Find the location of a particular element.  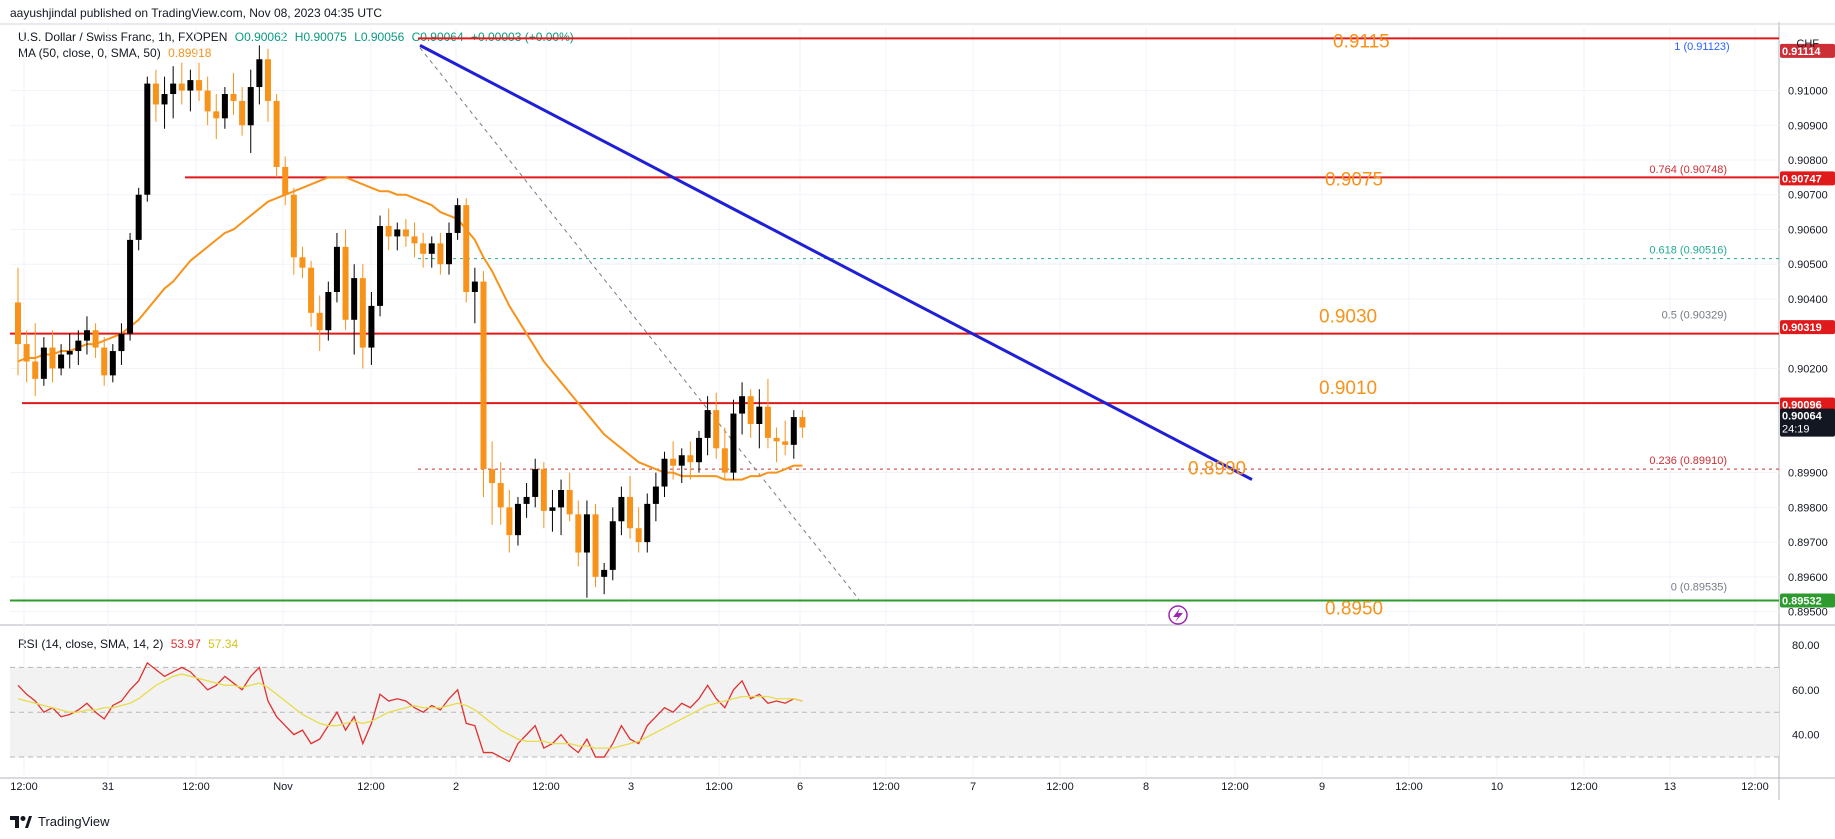

rsi-line is located at coordinates (410, 712).